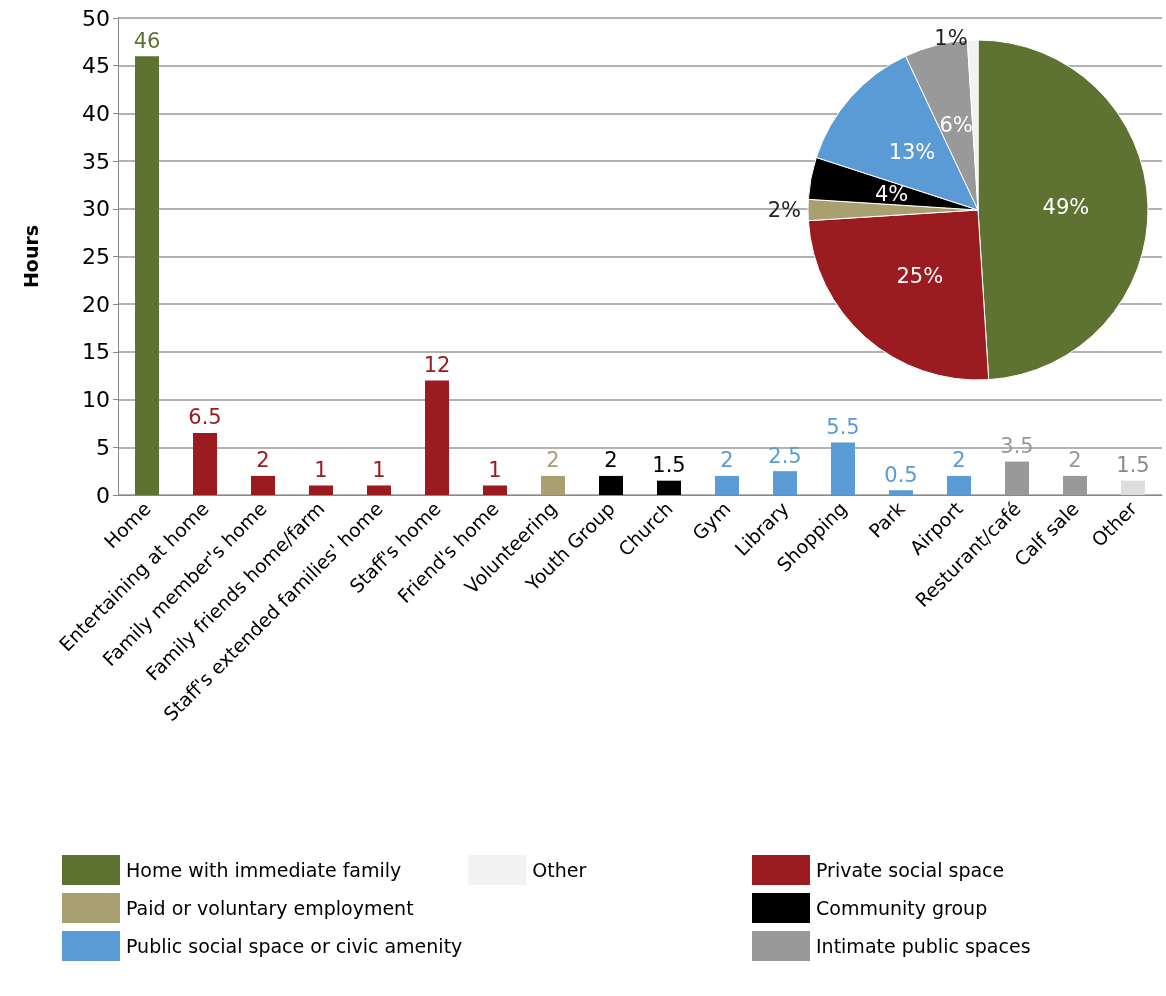 The width and height of the screenshot is (1166, 996). What do you see at coordinates (956, 124) in the screenshot?
I see `data-label: 6%` at bounding box center [956, 124].